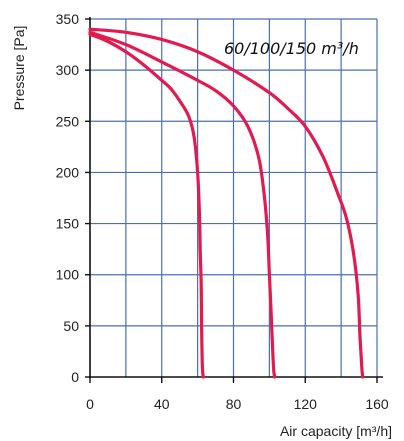  What do you see at coordinates (75, 377) in the screenshot?
I see `y-tick-label: 0` at bounding box center [75, 377].